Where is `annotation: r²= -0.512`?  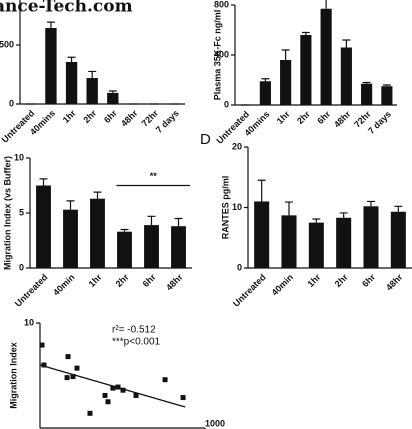
annotation: r²= -0.512 is located at coordinates (134, 330).